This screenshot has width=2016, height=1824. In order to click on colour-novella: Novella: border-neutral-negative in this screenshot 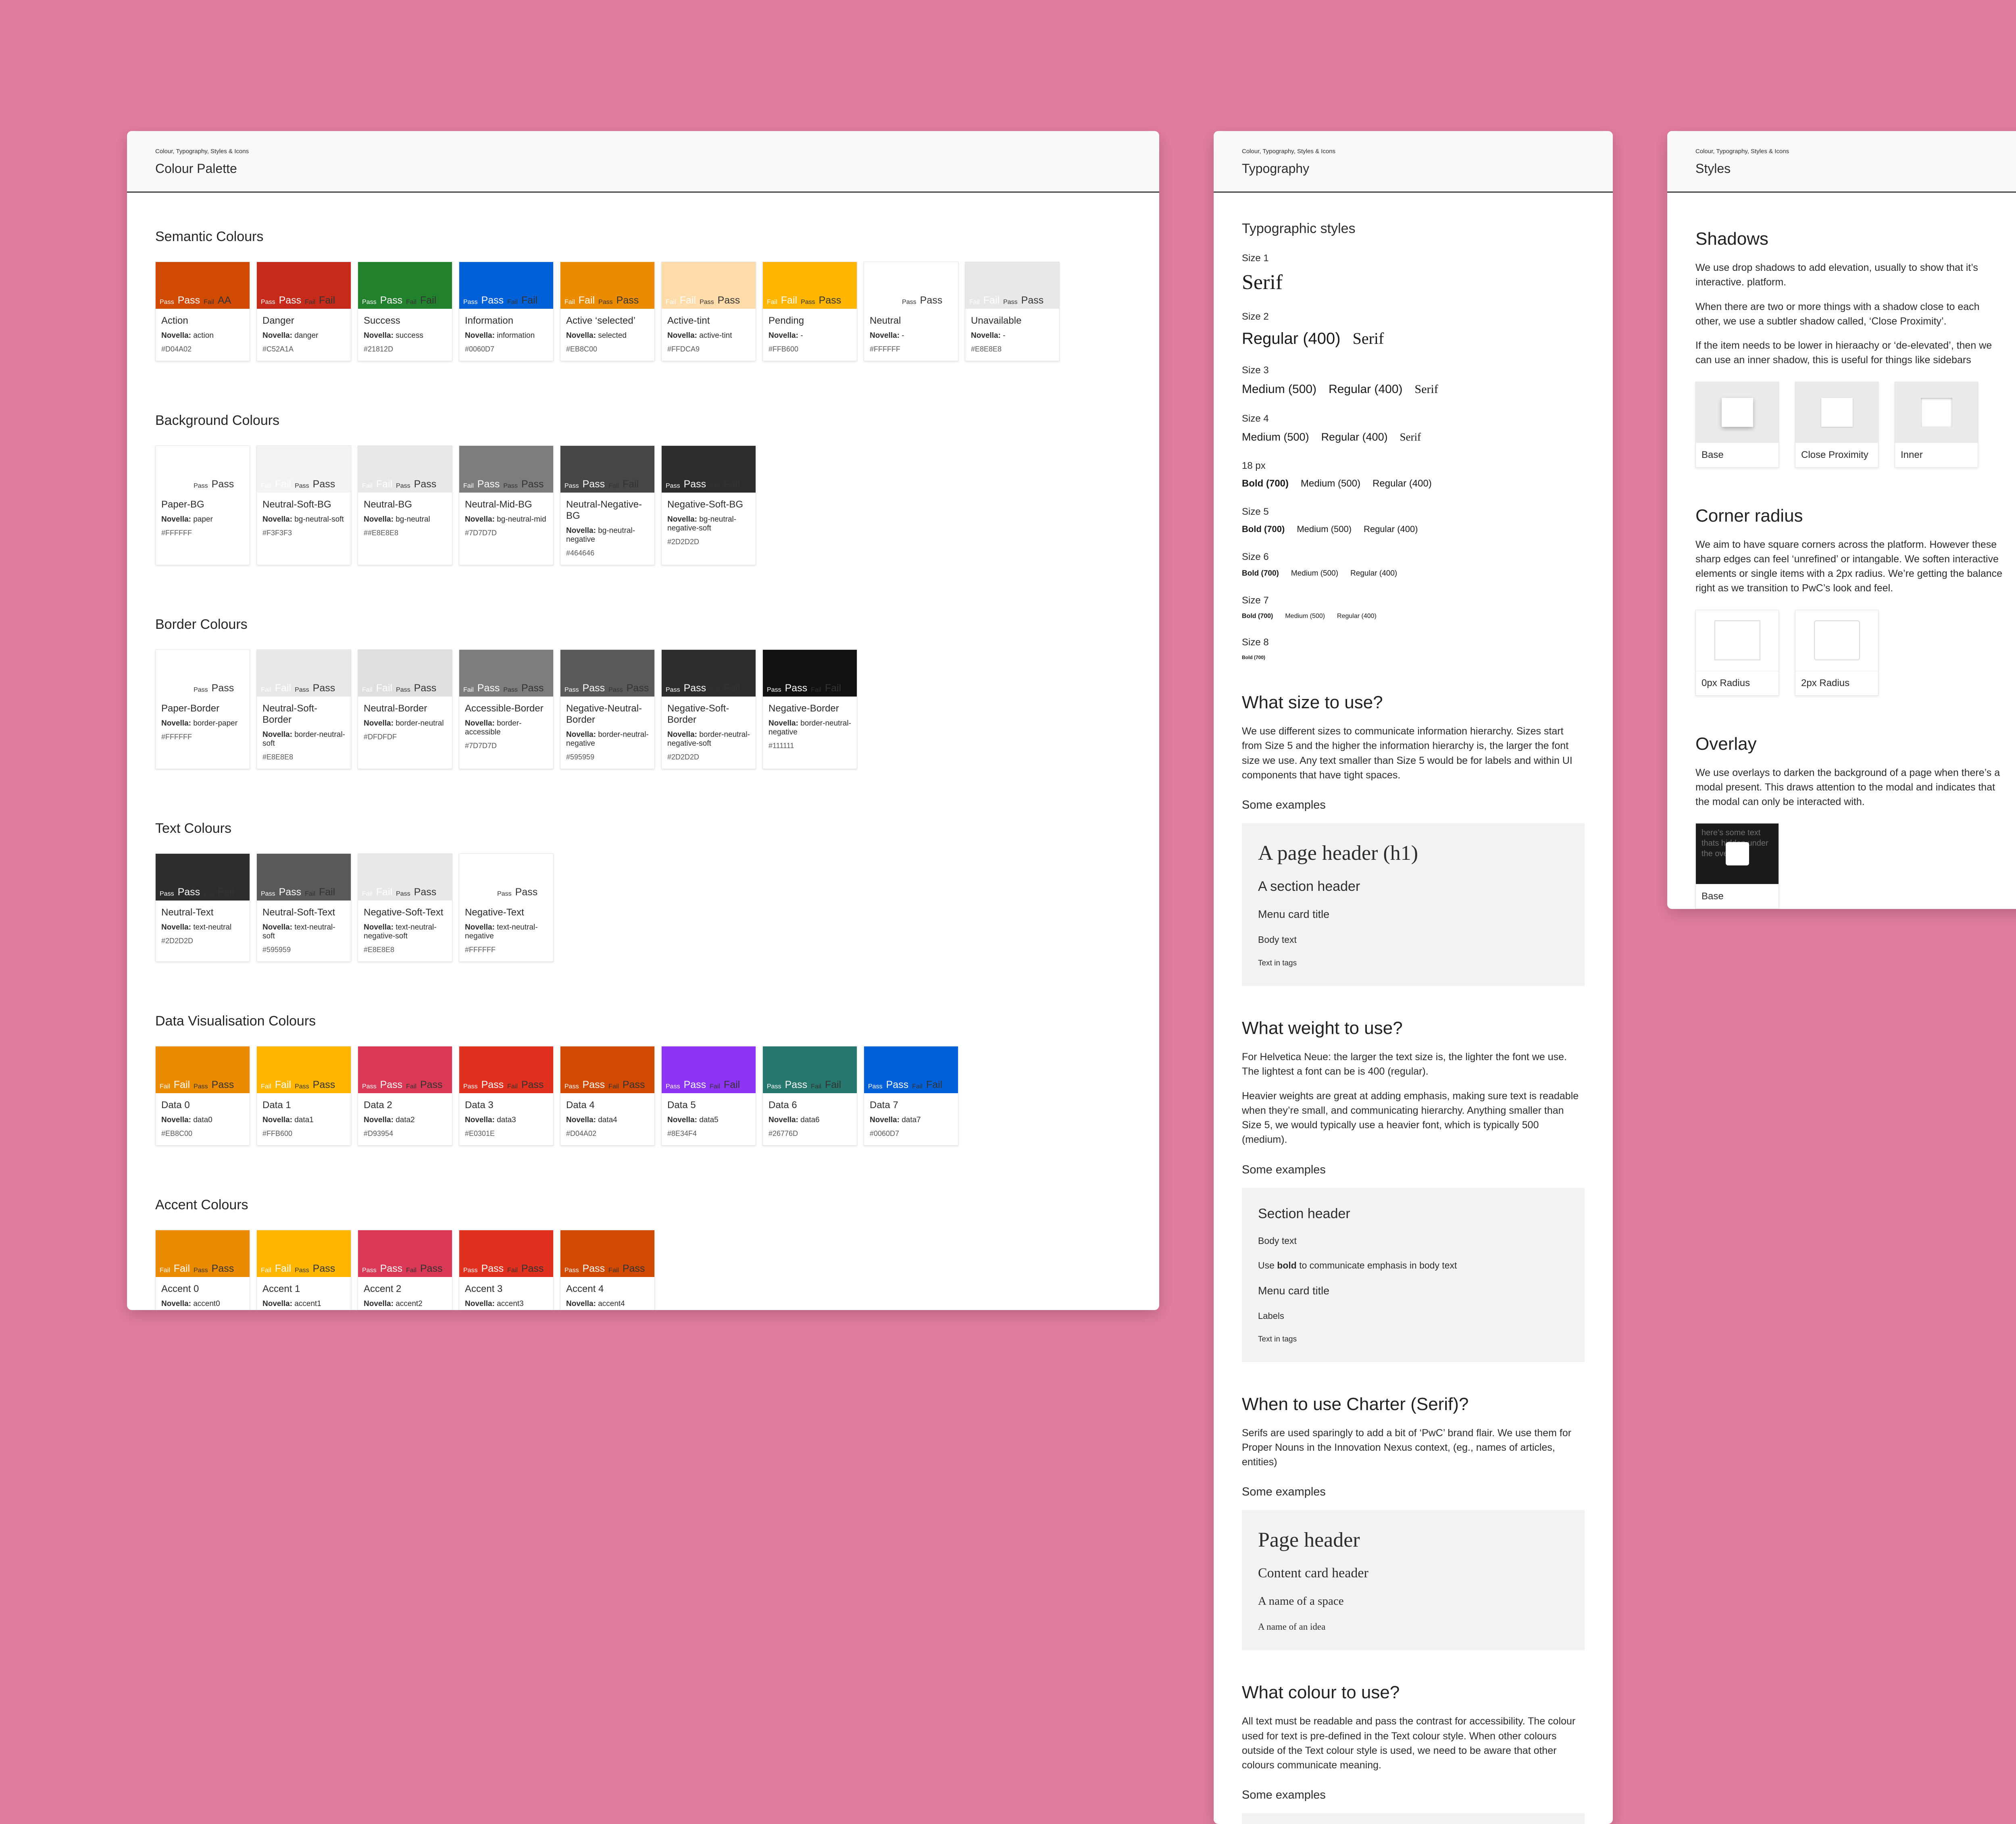, I will do `click(809, 727)`.